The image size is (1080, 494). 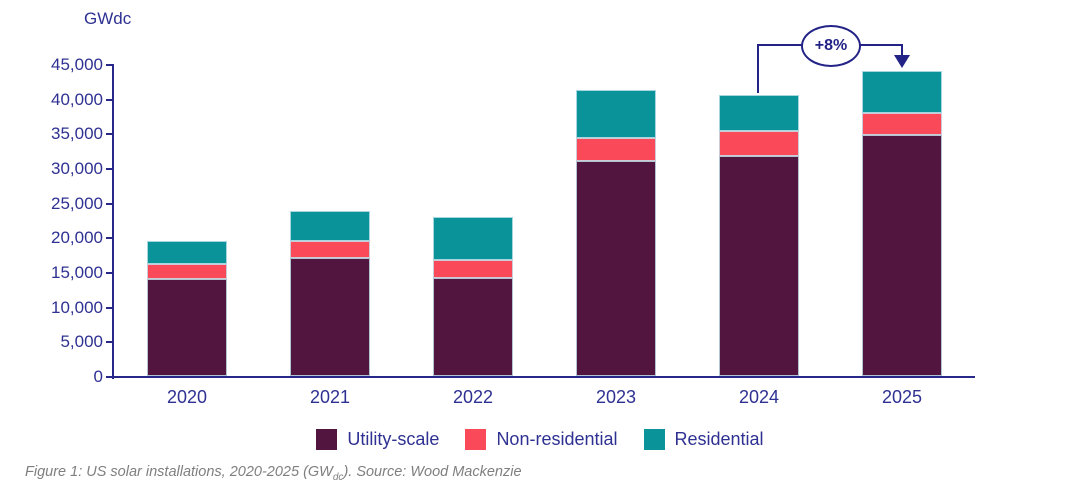 I want to click on bar-segment-residential-2021, so click(x=330, y=225).